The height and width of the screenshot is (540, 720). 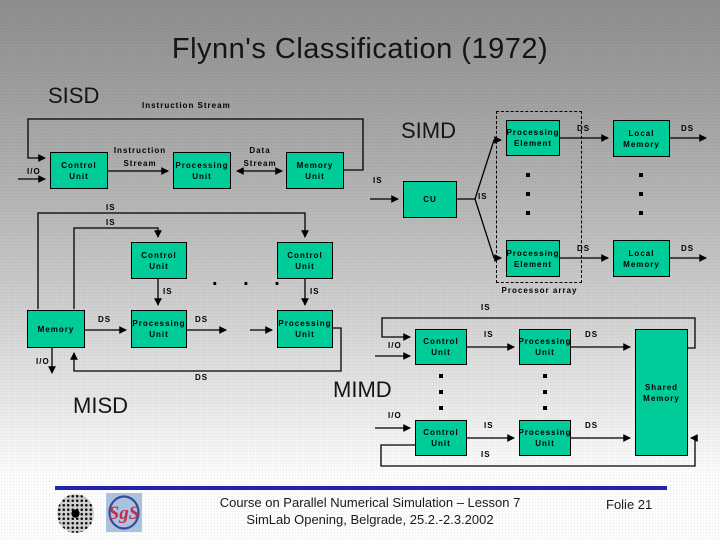 I want to click on sisd-instruction-stream-label: Instruction Stream, so click(x=186, y=105).